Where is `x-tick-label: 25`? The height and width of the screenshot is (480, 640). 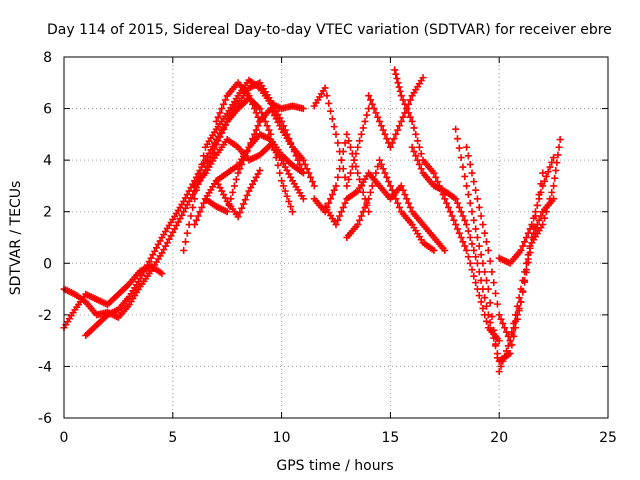 x-tick-label: 25 is located at coordinates (608, 438).